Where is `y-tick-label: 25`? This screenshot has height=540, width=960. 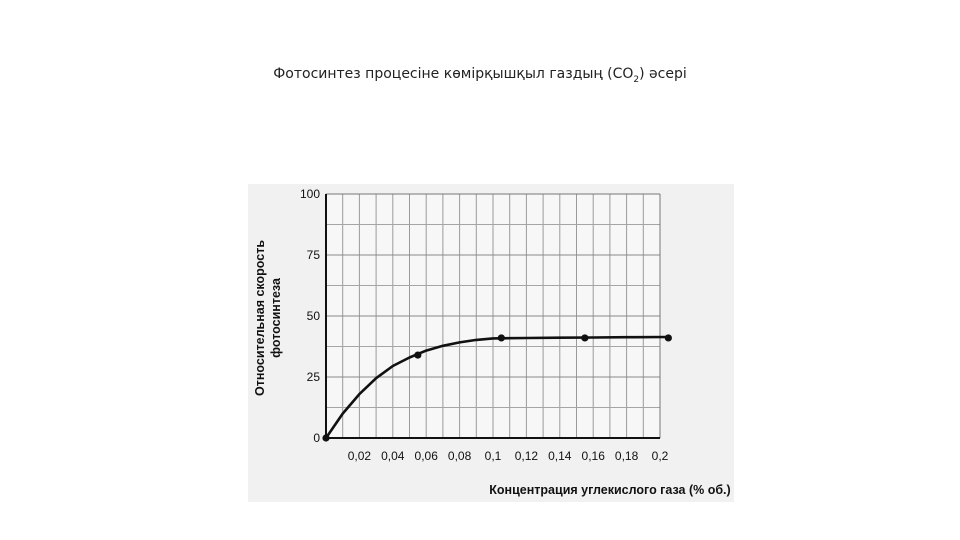 y-tick-label: 25 is located at coordinates (314, 377).